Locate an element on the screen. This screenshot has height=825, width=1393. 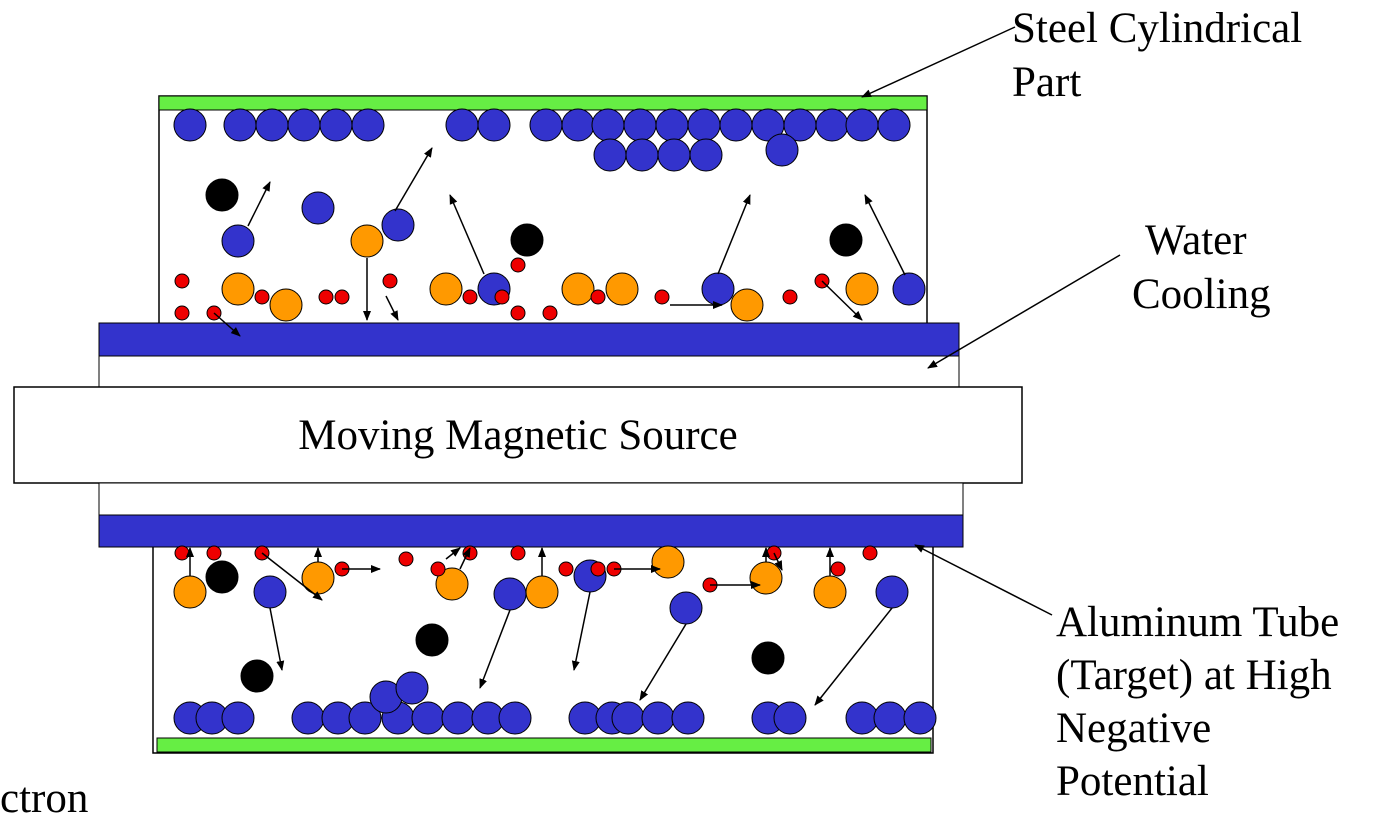
magnetic-source-label: Moving Magnetic Source is located at coordinates (518, 435).